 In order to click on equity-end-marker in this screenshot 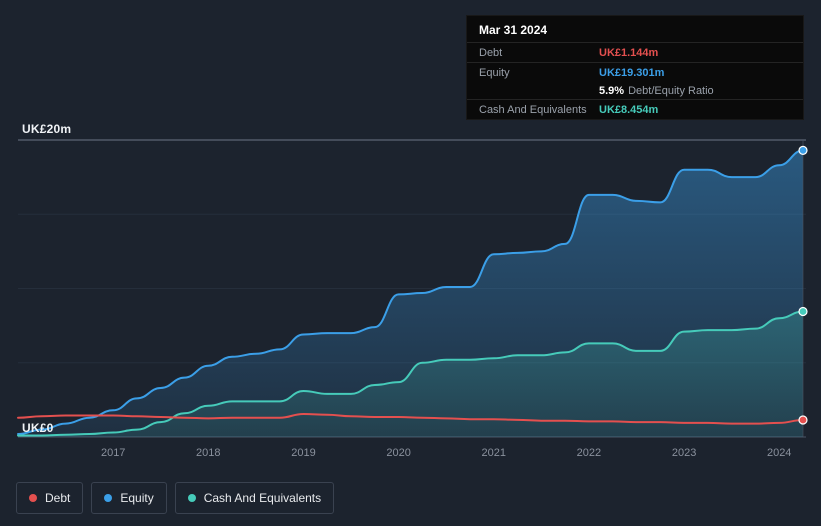, I will do `click(803, 150)`.